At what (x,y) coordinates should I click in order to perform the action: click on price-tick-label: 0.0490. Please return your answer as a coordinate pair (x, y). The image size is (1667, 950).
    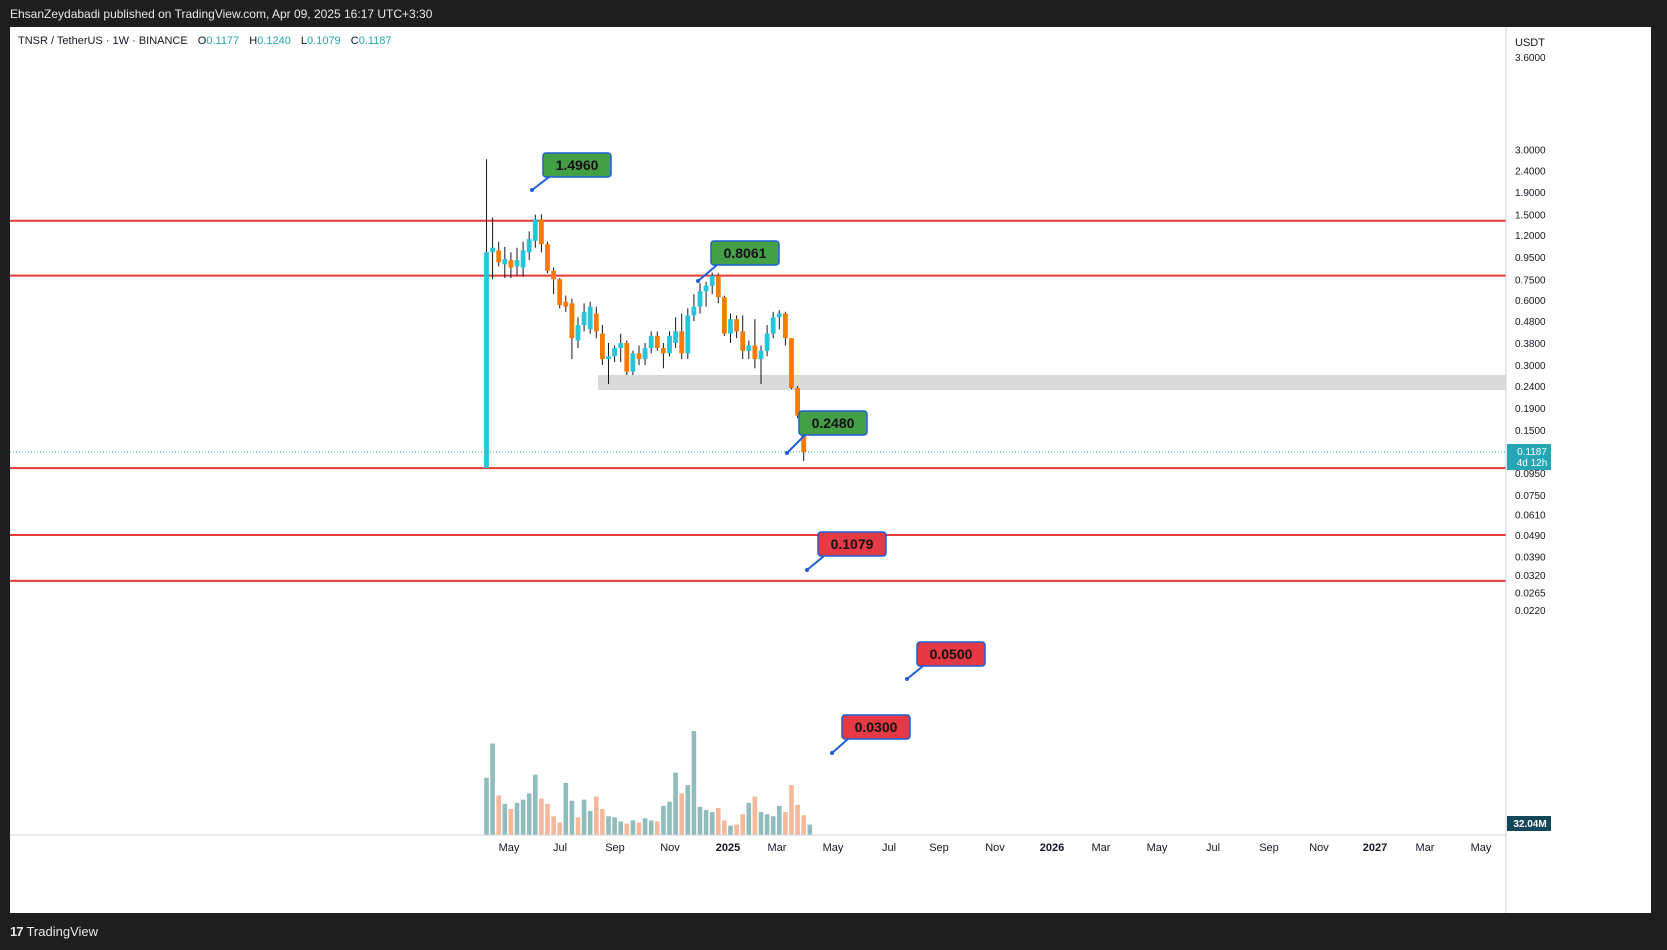
    Looking at the image, I should click on (1530, 536).